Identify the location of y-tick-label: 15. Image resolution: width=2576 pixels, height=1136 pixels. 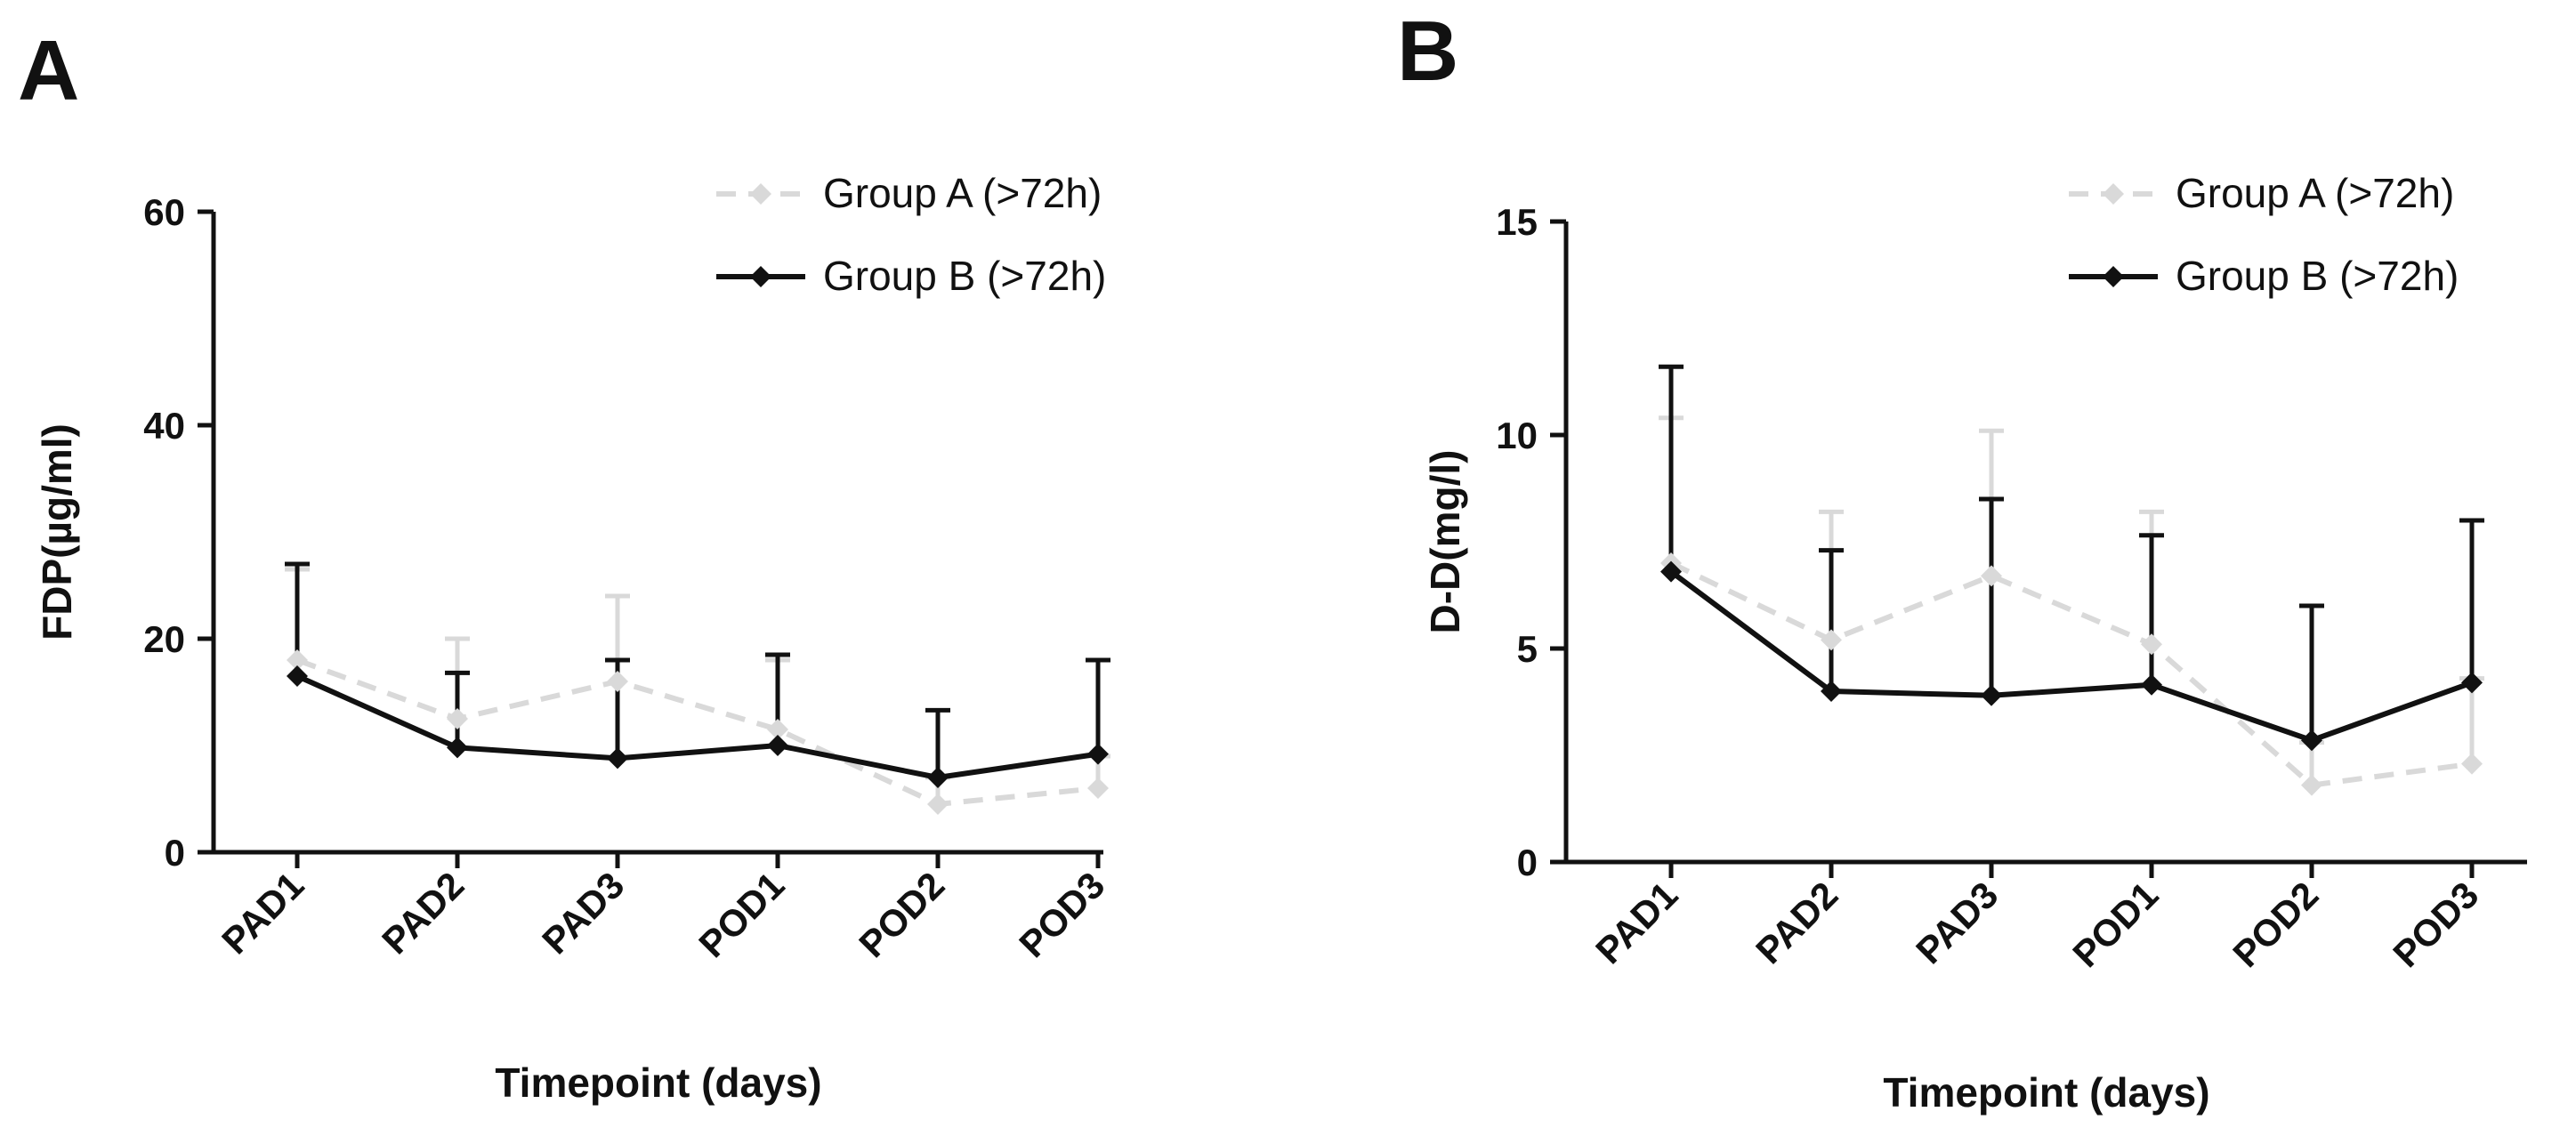
(1517, 222).